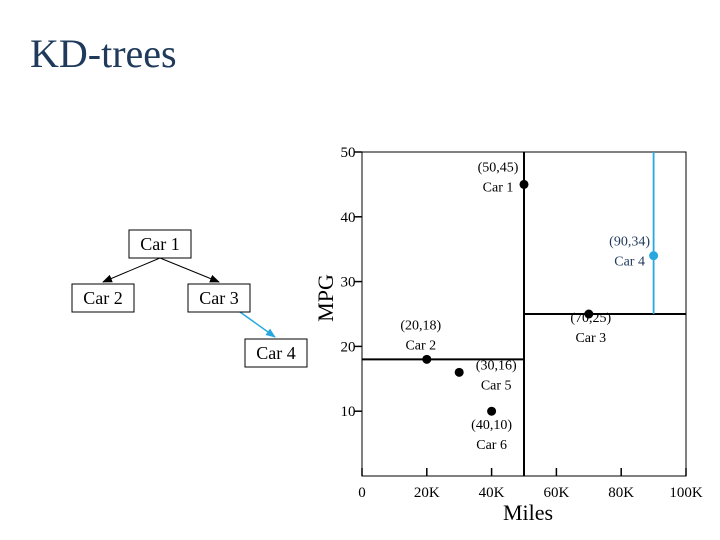 This screenshot has height=540, width=720. What do you see at coordinates (496, 385) in the screenshot?
I see `point-name-label: Car 5` at bounding box center [496, 385].